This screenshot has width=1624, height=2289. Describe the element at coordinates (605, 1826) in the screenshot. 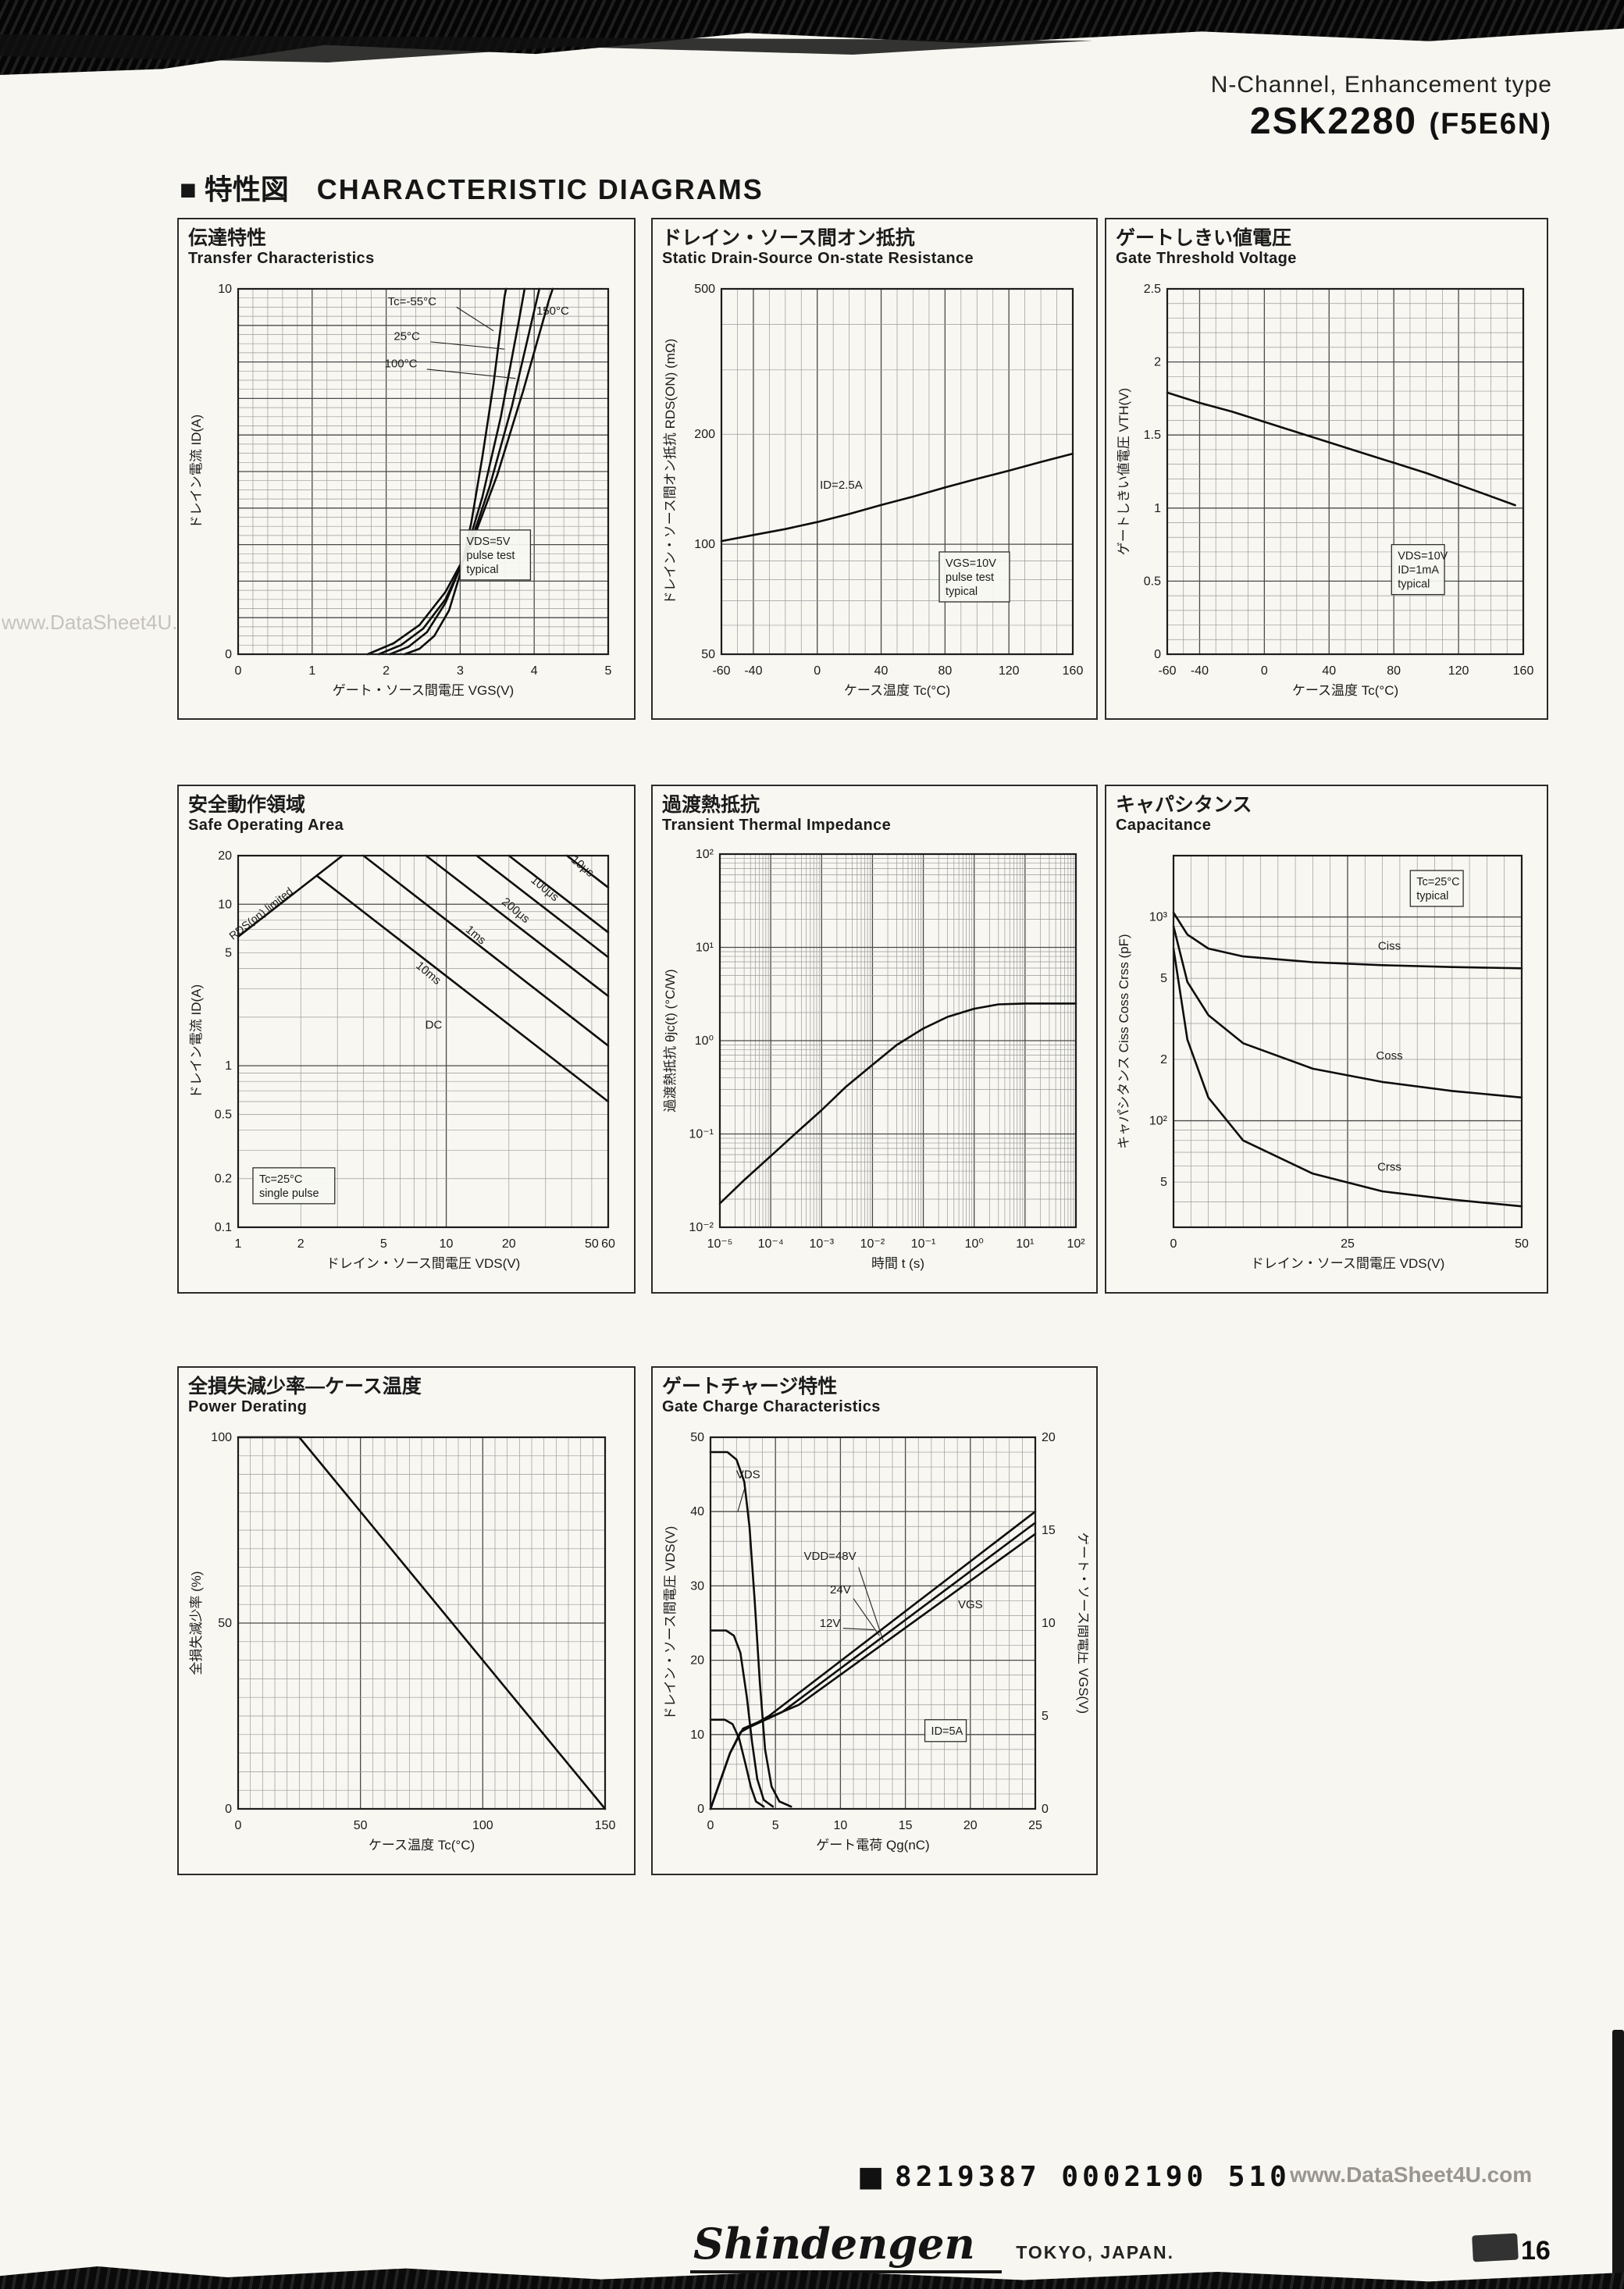

I see `svg-text: 150` at that location.